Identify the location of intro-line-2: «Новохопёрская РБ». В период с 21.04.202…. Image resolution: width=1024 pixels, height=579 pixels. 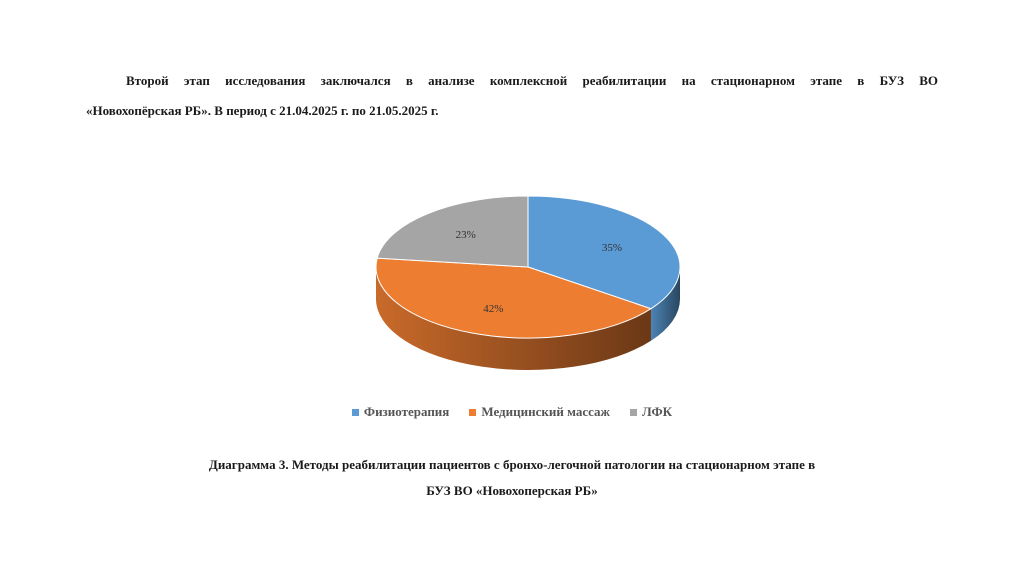
(262, 110).